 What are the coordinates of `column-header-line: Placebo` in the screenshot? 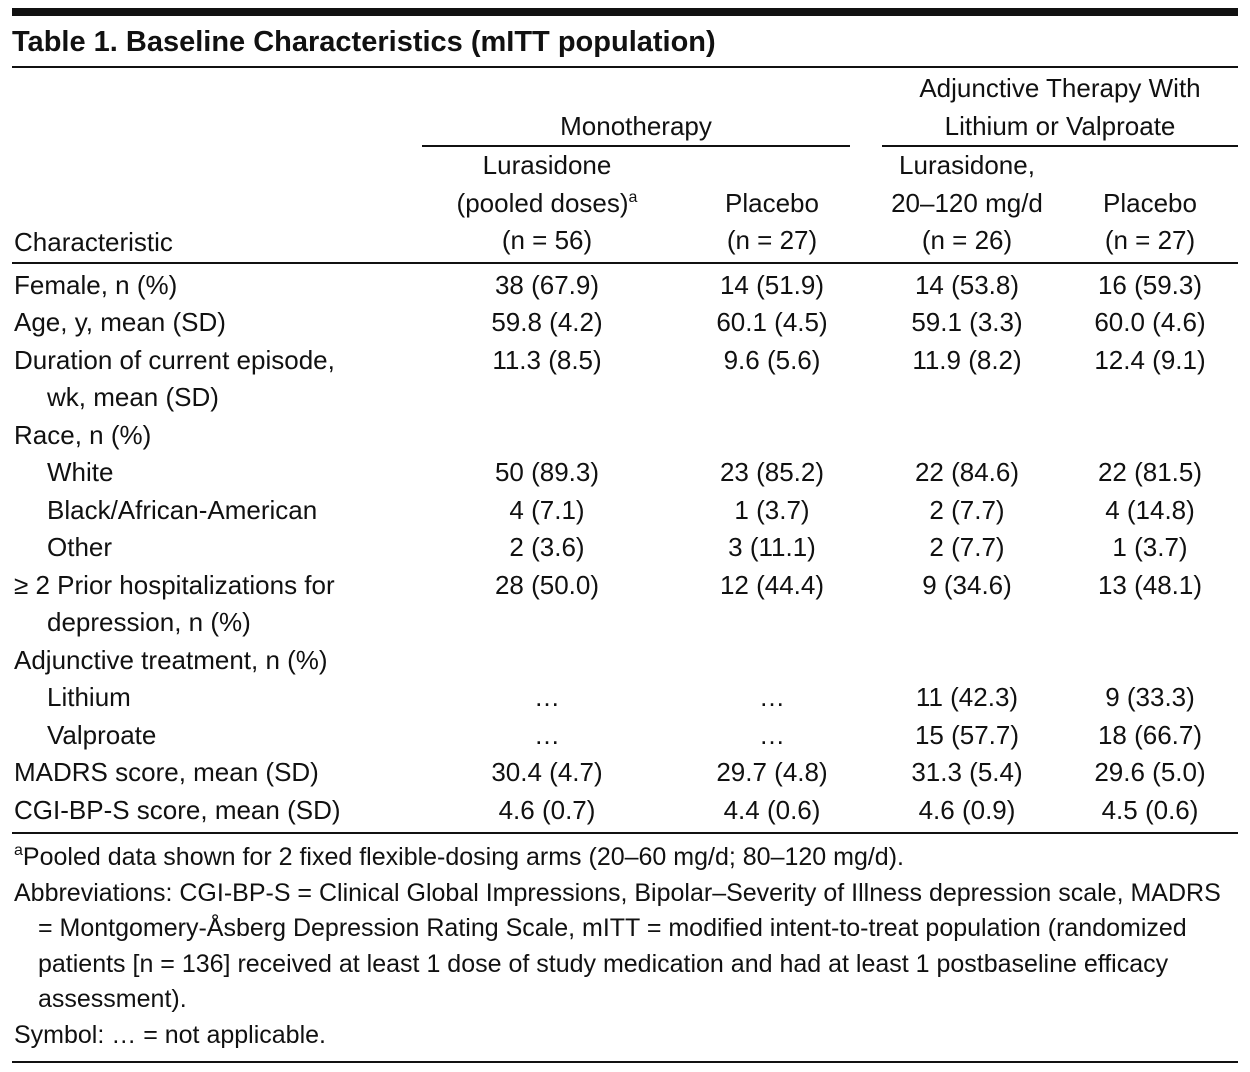 It's located at (1150, 204).